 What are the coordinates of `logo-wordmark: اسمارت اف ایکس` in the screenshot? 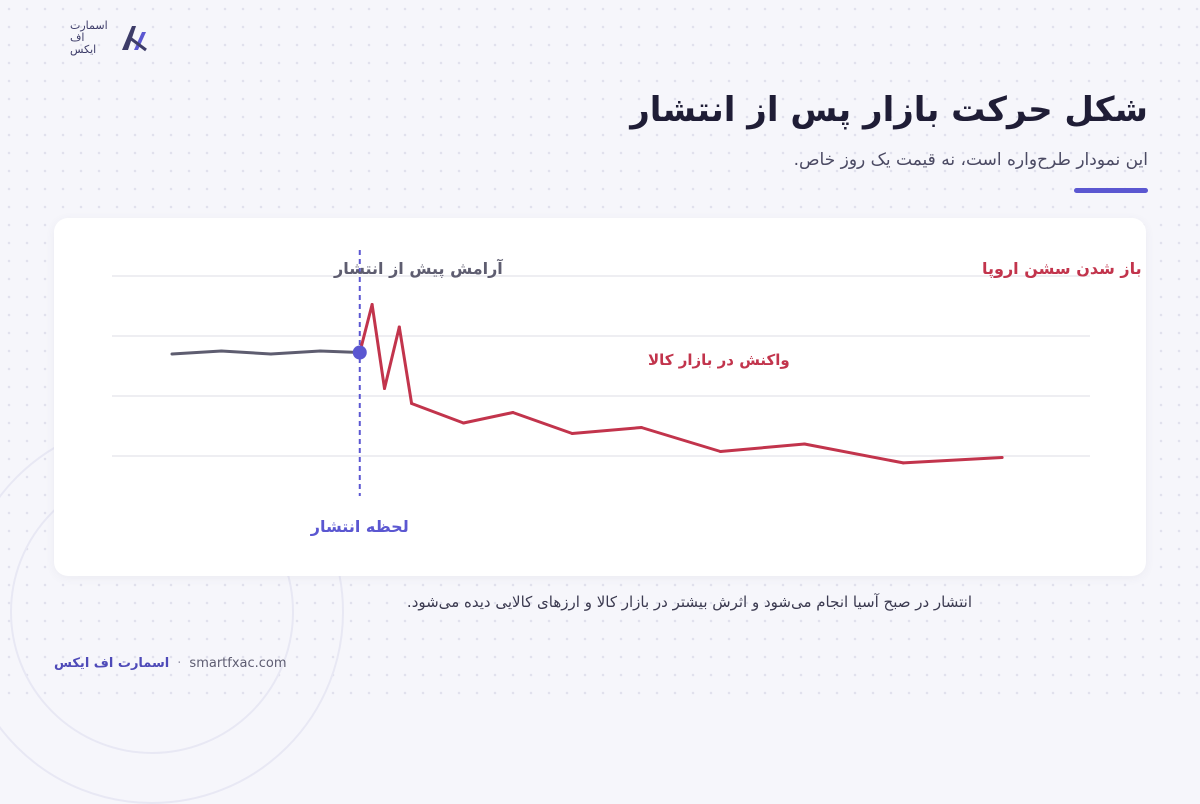 It's located at (89, 38).